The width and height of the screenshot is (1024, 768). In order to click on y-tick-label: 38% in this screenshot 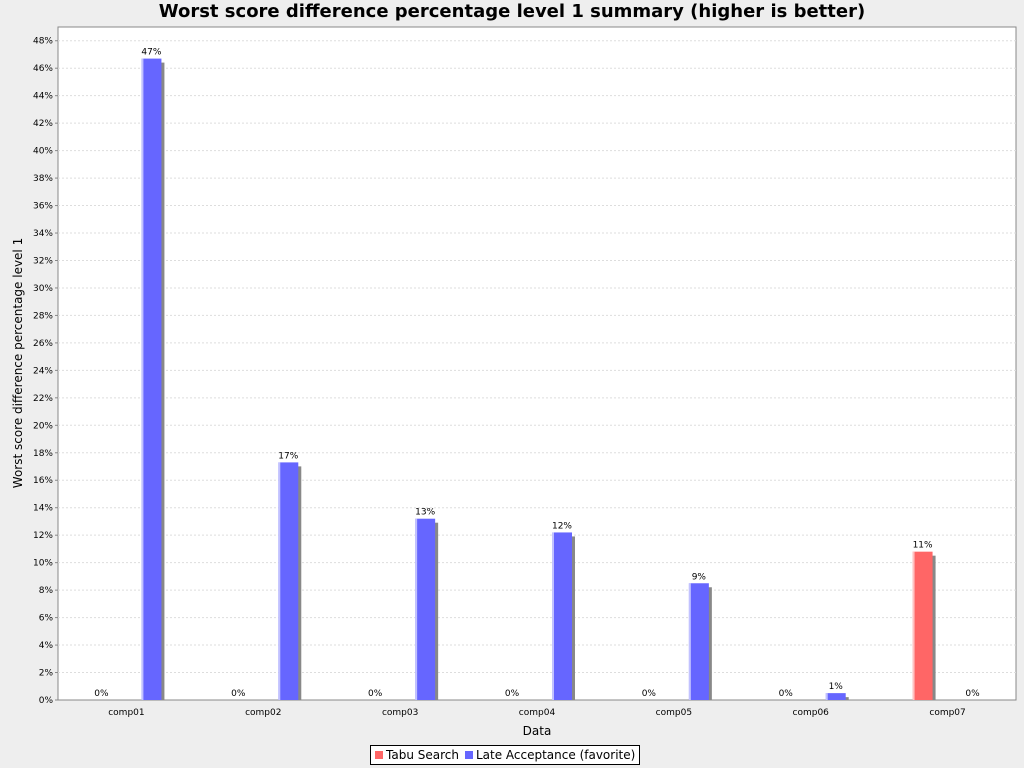, I will do `click(43, 179)`.